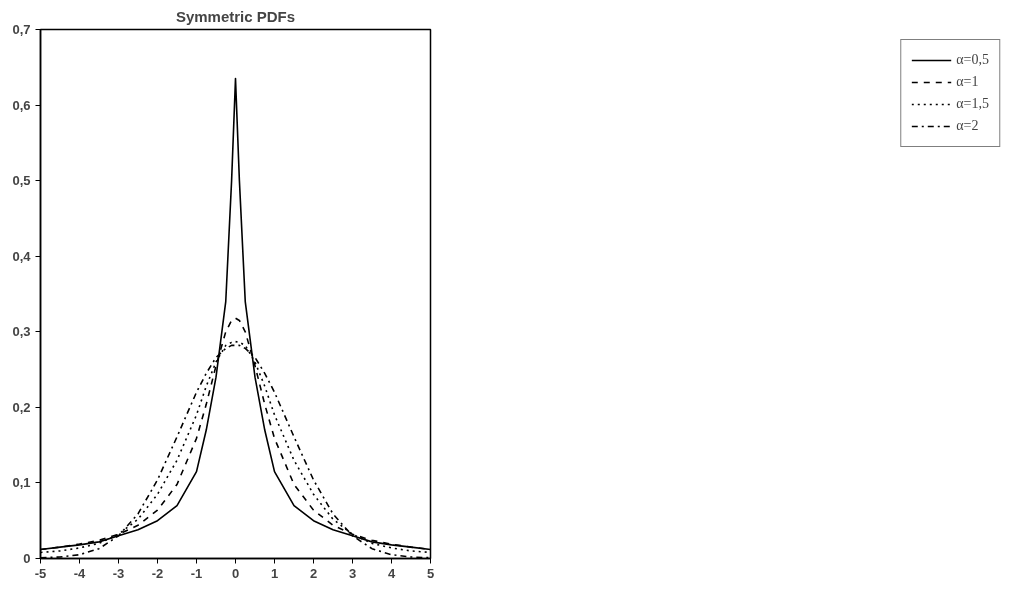 This screenshot has height=589, width=1021. Describe the element at coordinates (967, 82) in the screenshot. I see `legend-label: α=1` at that location.